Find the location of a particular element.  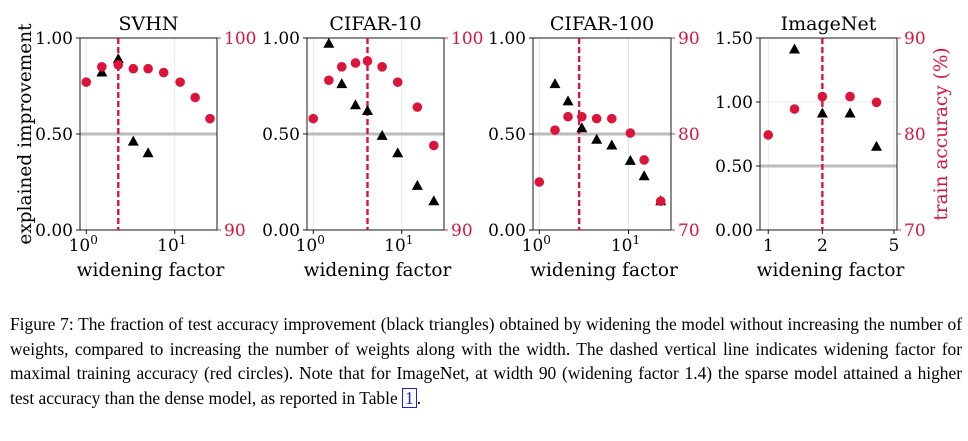

caption-label: Figure 7: is located at coordinates (42, 324).